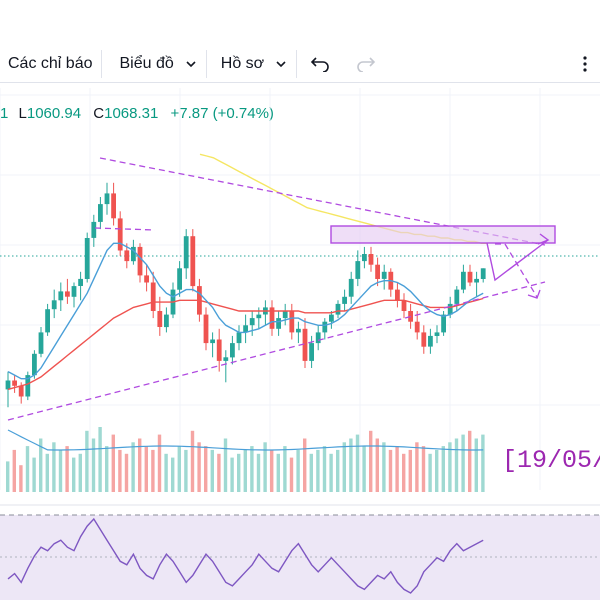 This screenshot has height=600, width=600. What do you see at coordinates (22, 113) in the screenshot?
I see `legend-low-key: L` at bounding box center [22, 113].